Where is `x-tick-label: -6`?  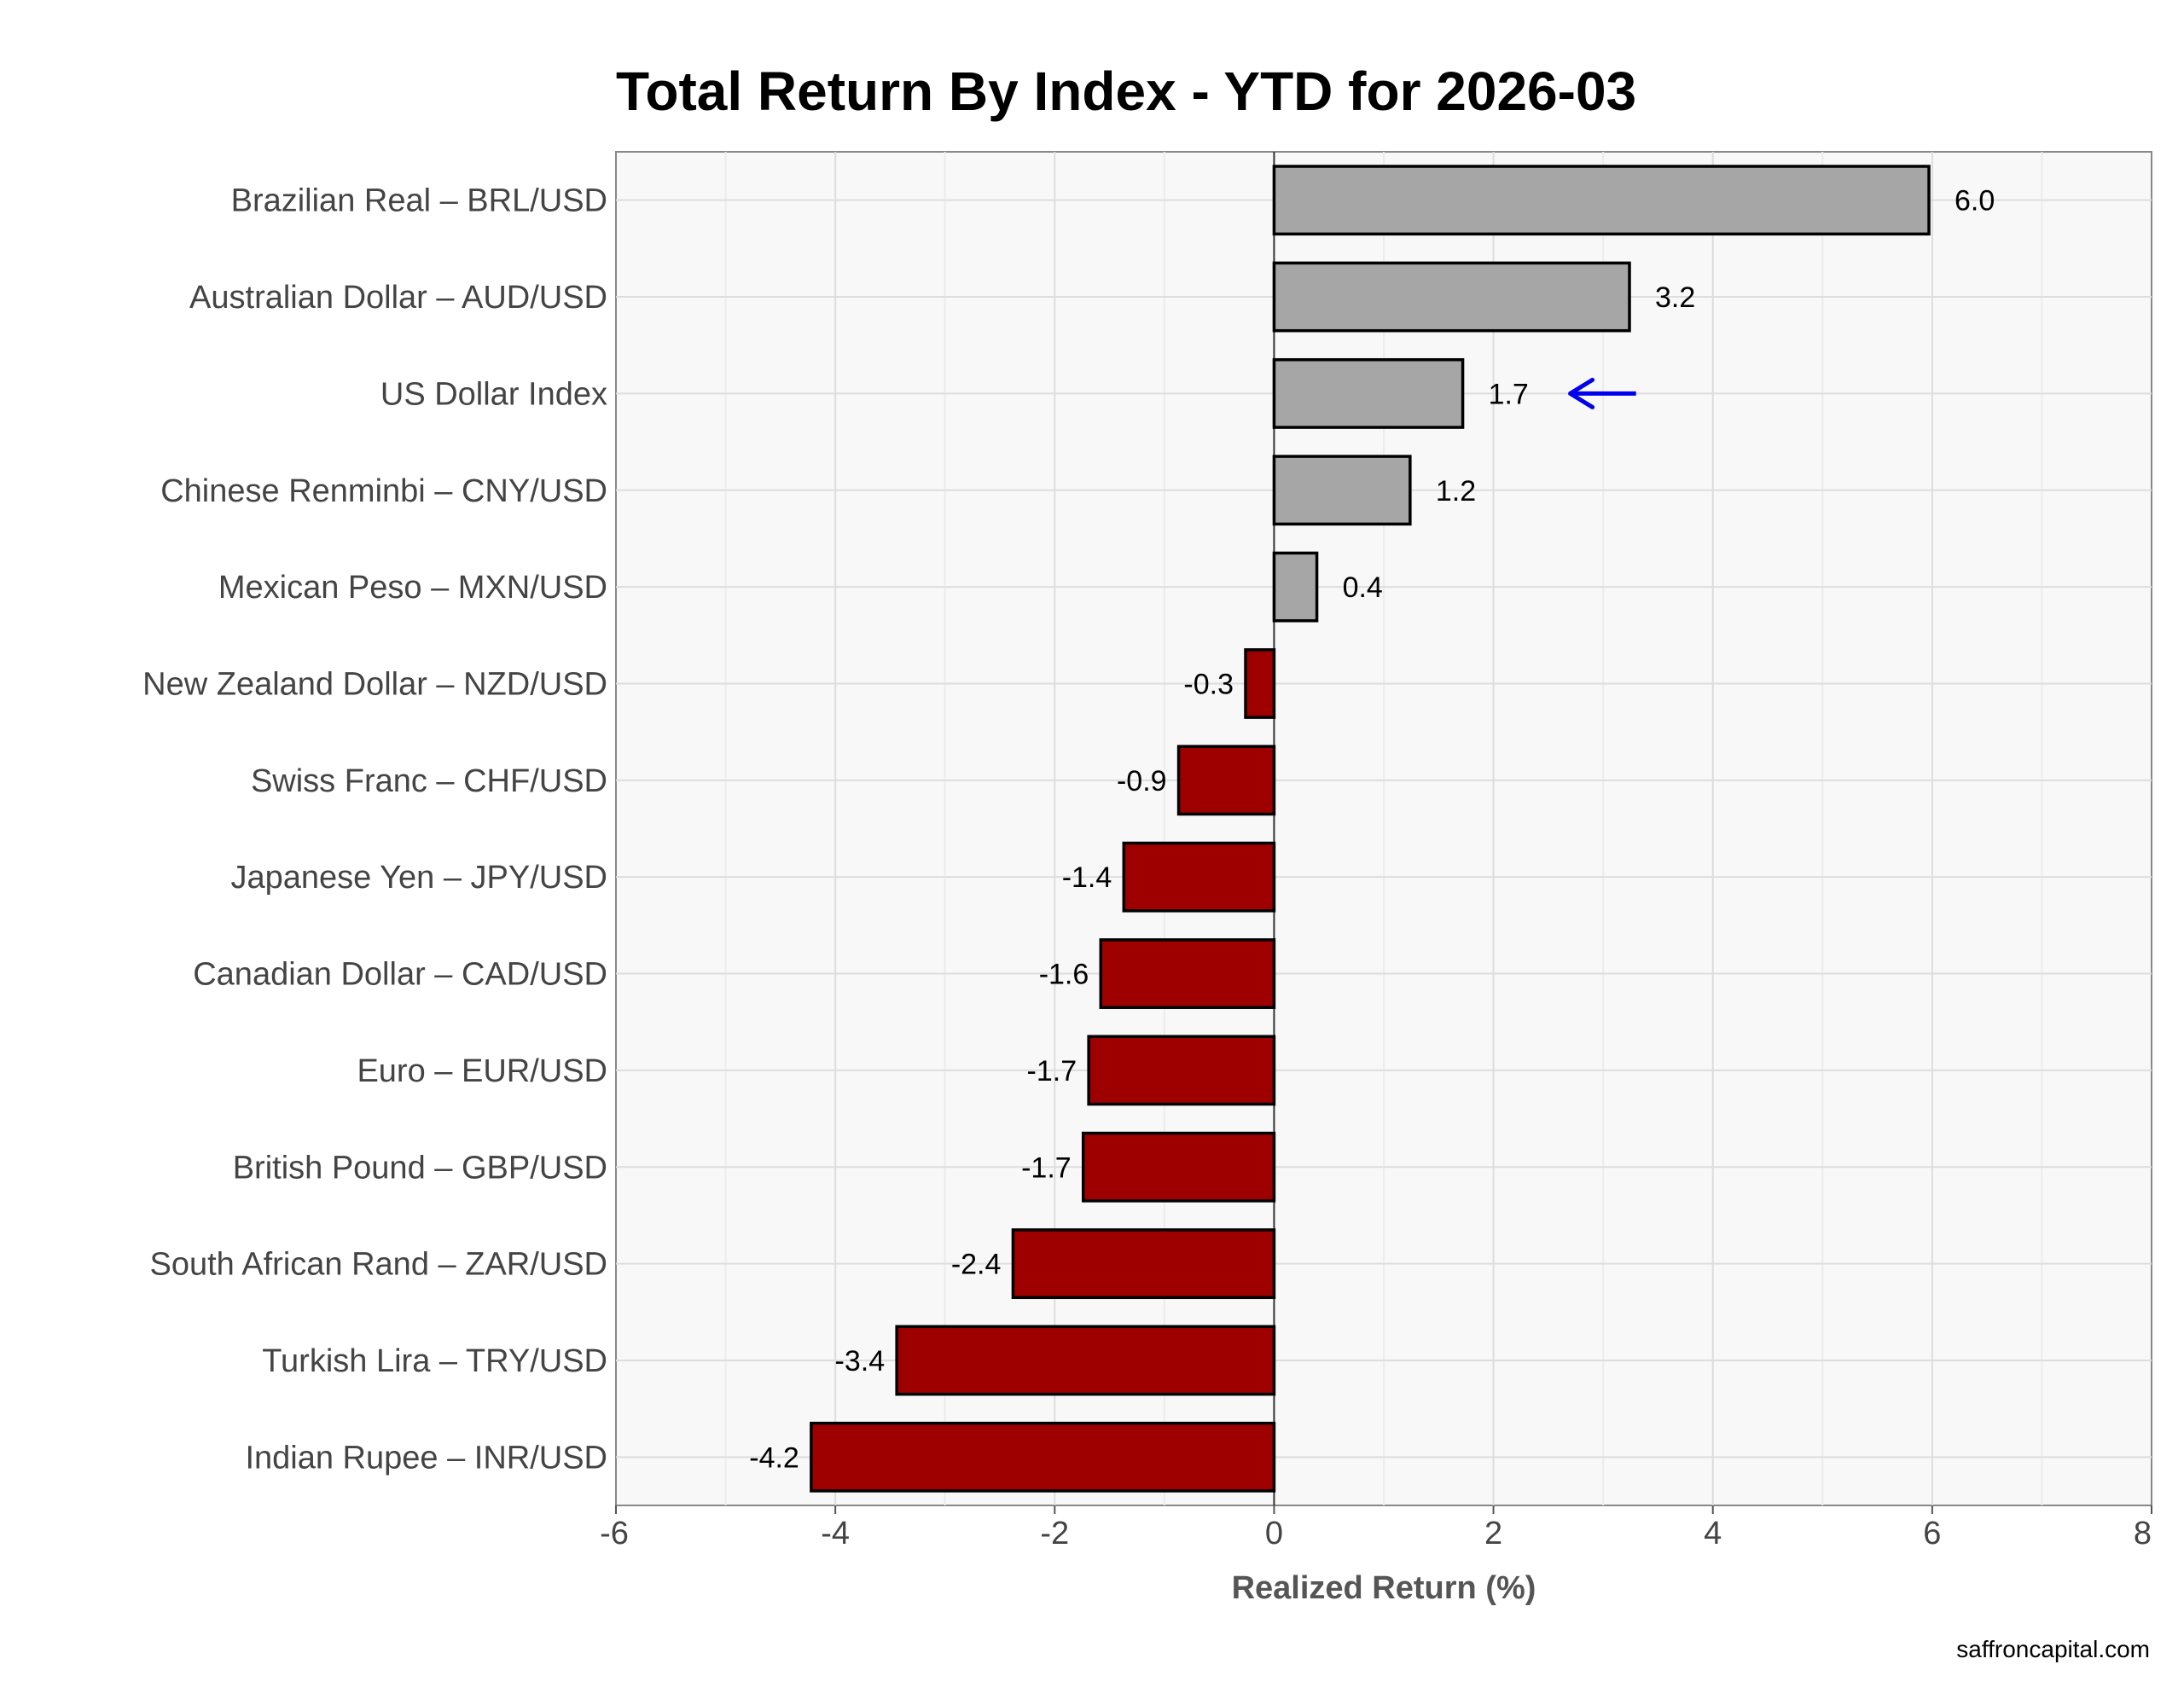 x-tick-label: -6 is located at coordinates (615, 1533).